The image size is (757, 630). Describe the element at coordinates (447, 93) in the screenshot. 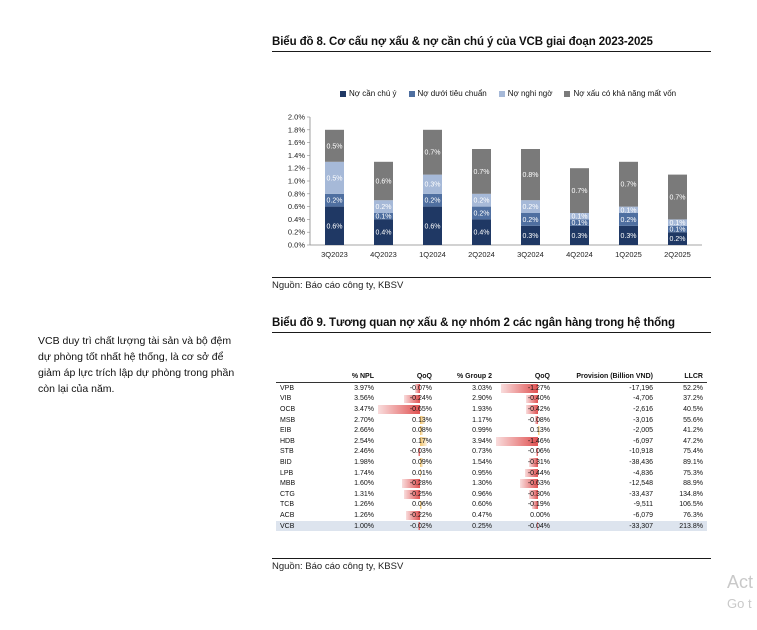

I see `legend-item-1: Nợ dưới tiêu chuẩn` at that location.